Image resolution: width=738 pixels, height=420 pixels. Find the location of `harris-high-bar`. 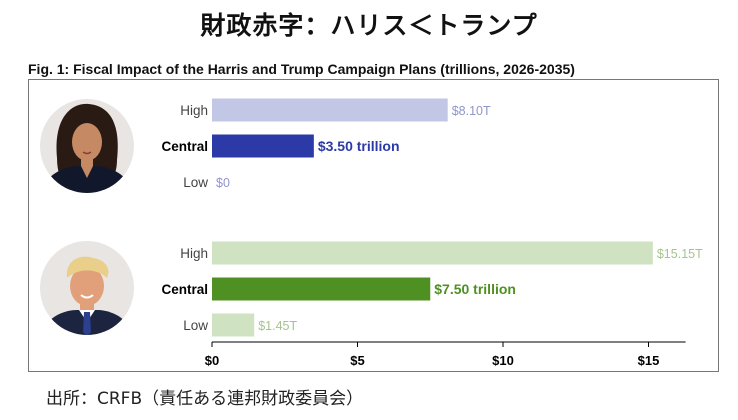

harris-high-bar is located at coordinates (330, 110).